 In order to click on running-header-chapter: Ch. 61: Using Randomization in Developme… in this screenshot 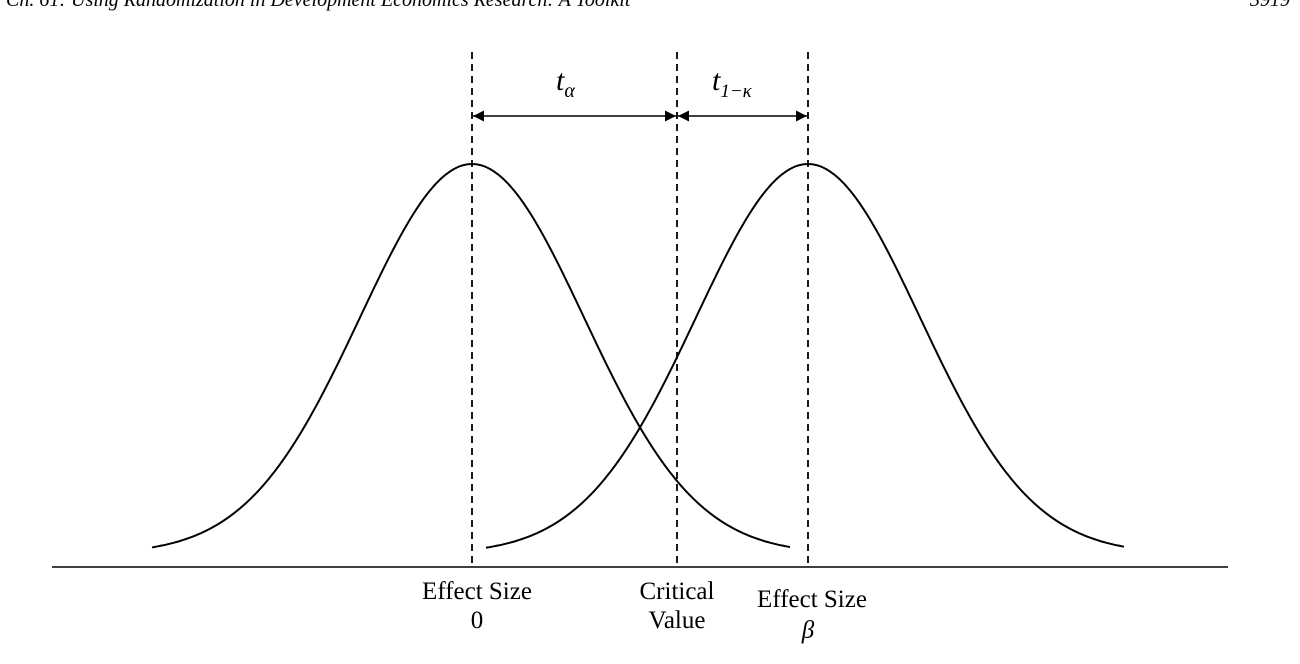, I will do `click(318, 5)`.